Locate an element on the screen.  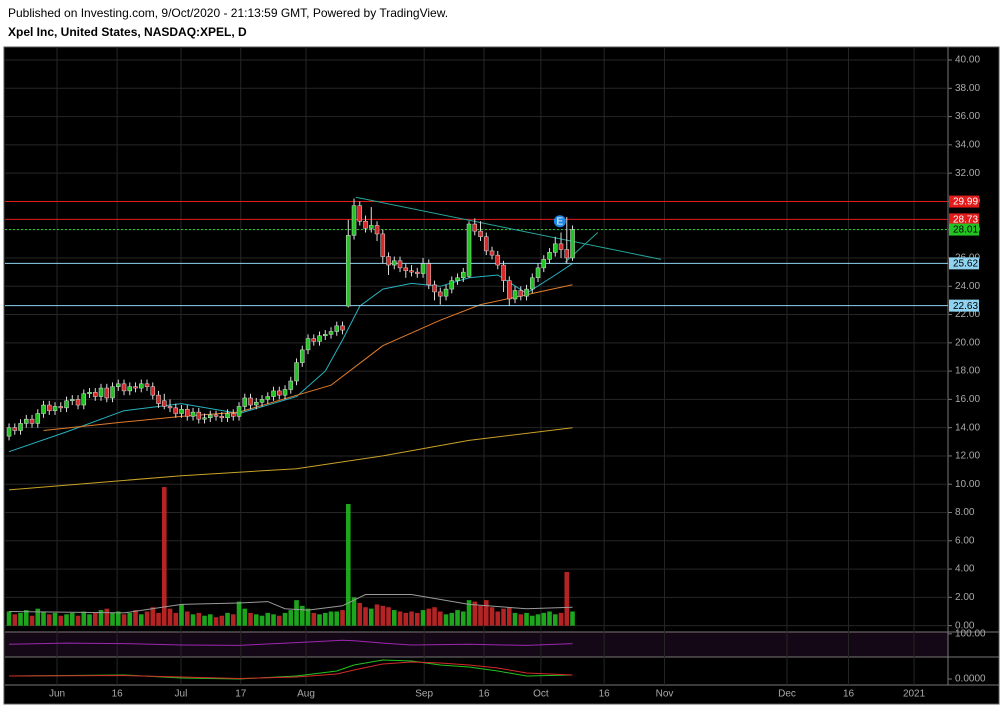
x-tick-label: Jun is located at coordinates (57, 694).